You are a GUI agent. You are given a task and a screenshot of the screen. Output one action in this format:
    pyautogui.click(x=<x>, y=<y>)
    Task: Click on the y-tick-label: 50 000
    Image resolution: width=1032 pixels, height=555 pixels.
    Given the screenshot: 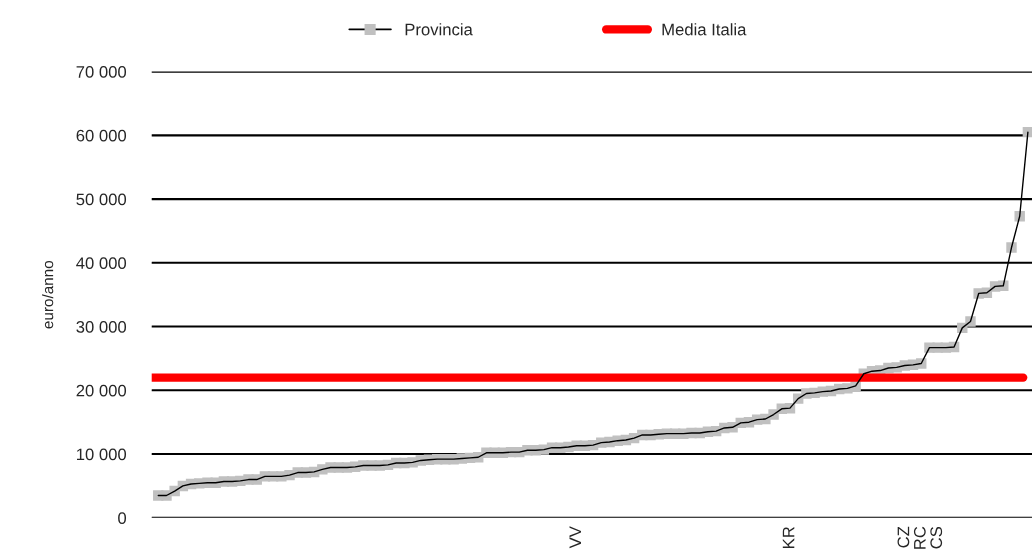 What is the action you would take?
    pyautogui.click(x=101, y=199)
    